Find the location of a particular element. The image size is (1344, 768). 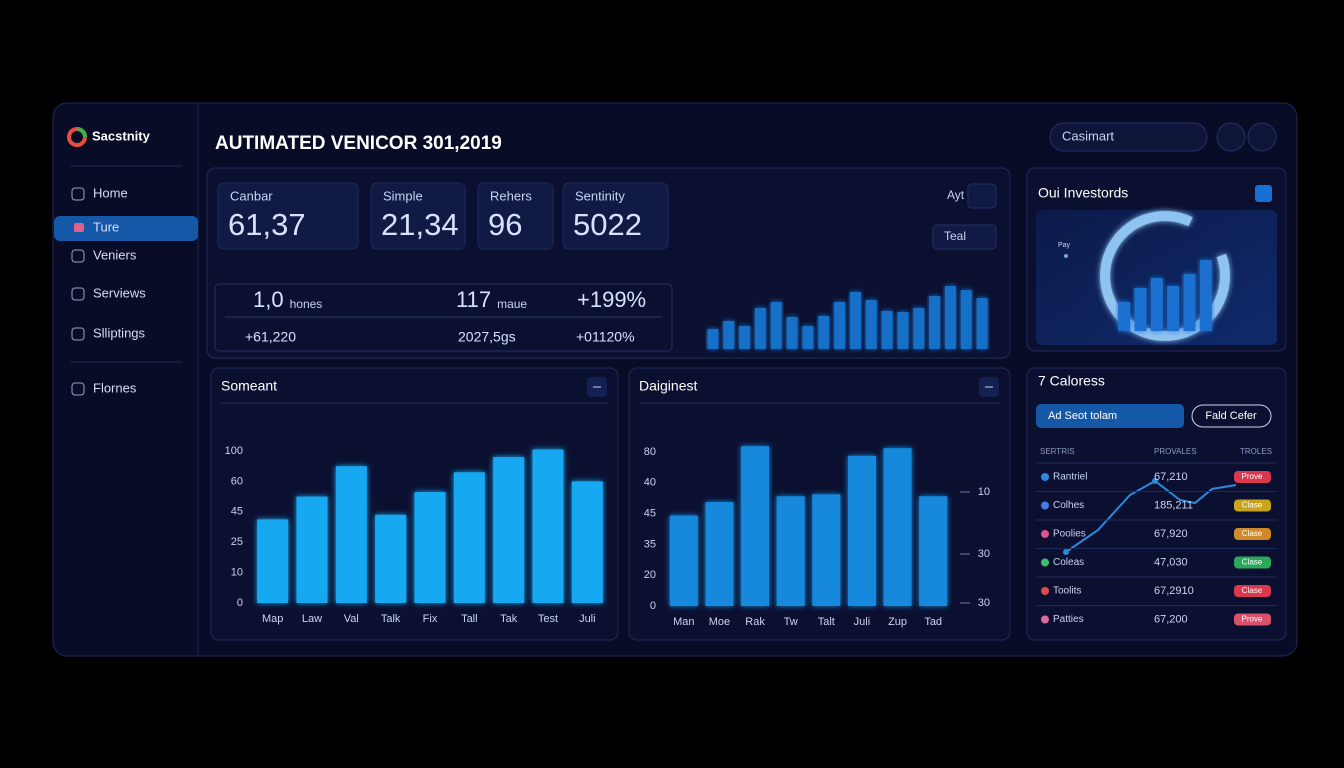

page-title: AUTIMATED VENICOR 301,2019 is located at coordinates (358, 143).